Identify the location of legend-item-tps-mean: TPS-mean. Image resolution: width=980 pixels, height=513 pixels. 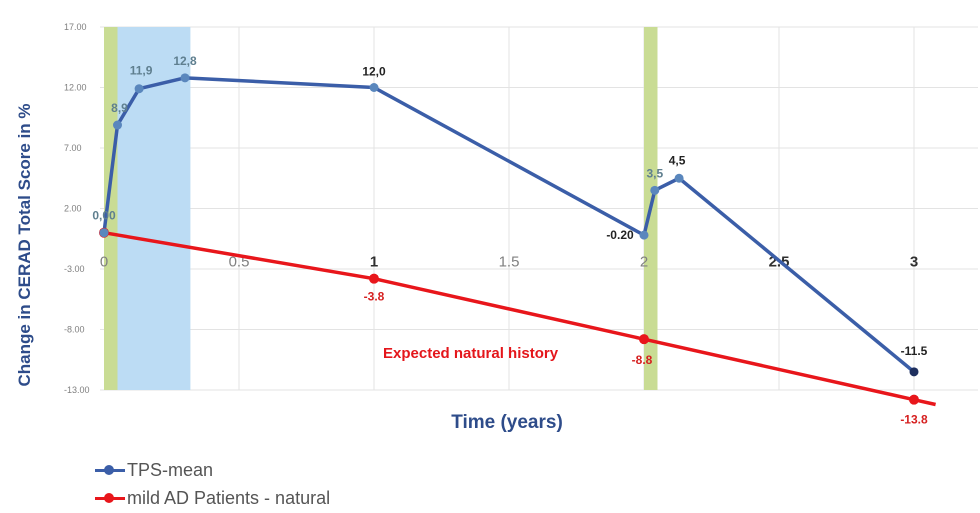
(212, 470).